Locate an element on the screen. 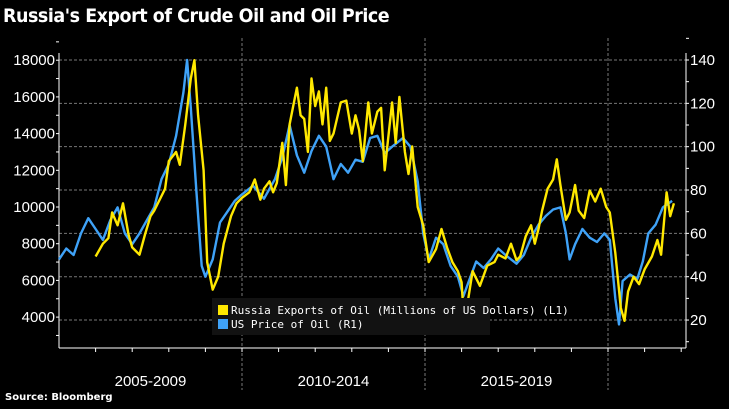 This screenshot has height=409, width=729. left-tick-label: 18000 is located at coordinates (34, 60).